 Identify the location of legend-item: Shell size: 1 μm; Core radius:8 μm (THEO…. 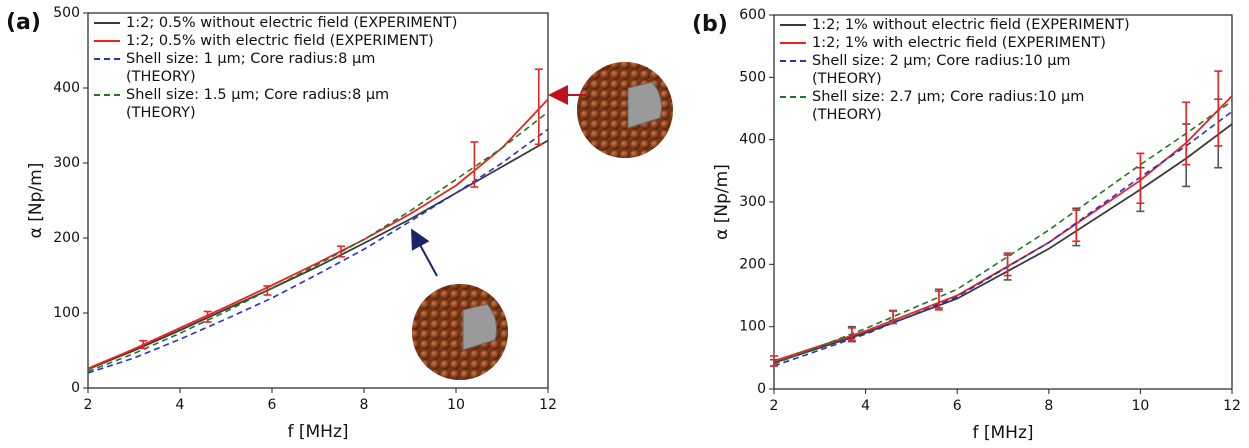
(274, 68).